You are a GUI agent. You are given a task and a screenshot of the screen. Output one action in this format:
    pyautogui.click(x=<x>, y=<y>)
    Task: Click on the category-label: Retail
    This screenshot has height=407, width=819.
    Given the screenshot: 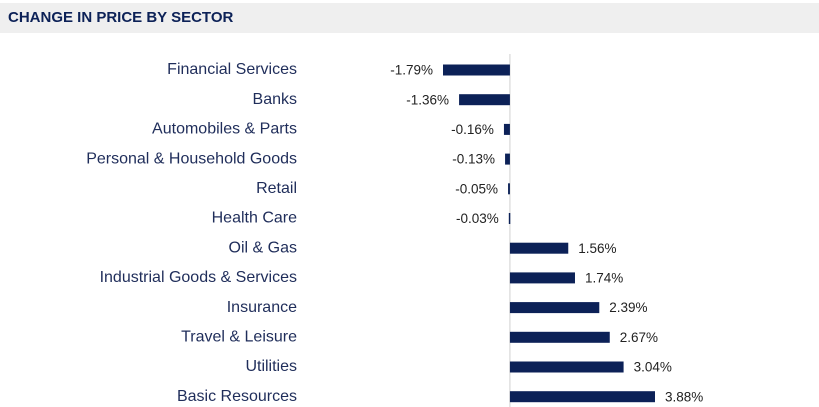 What is the action you would take?
    pyautogui.click(x=276, y=188)
    